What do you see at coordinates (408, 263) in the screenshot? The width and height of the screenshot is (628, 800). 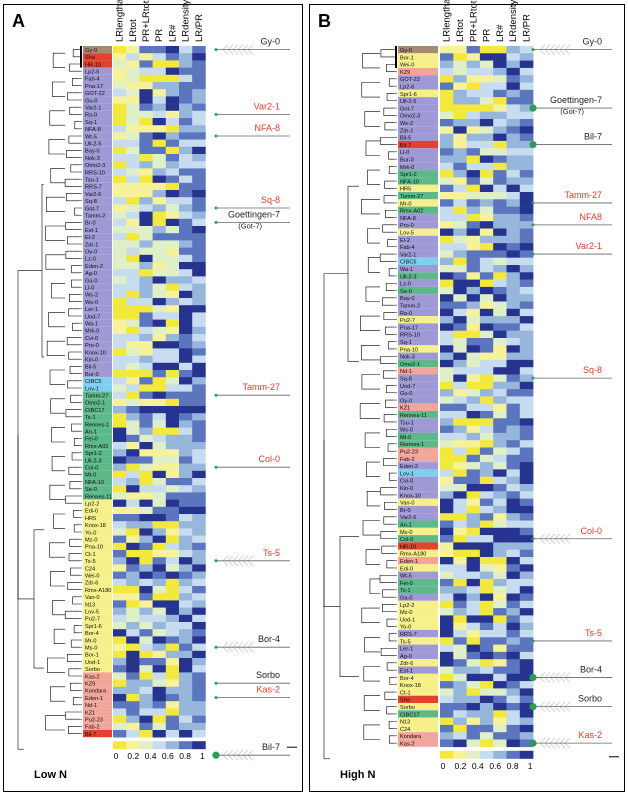 I see `accession-label: CIBC5` at bounding box center [408, 263].